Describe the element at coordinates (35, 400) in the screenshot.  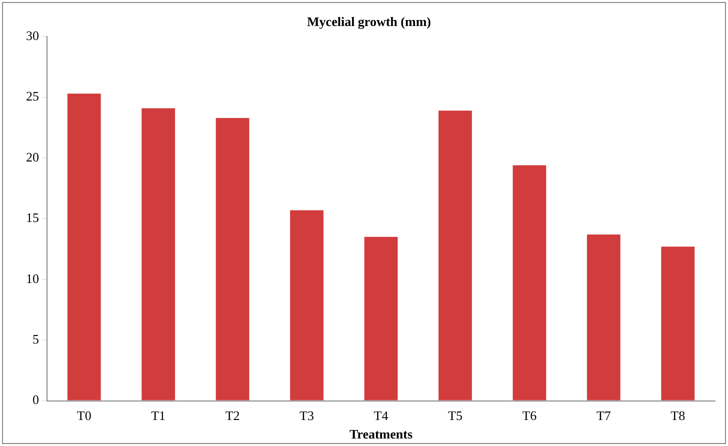
I see `y-tick-label: 0` at that location.